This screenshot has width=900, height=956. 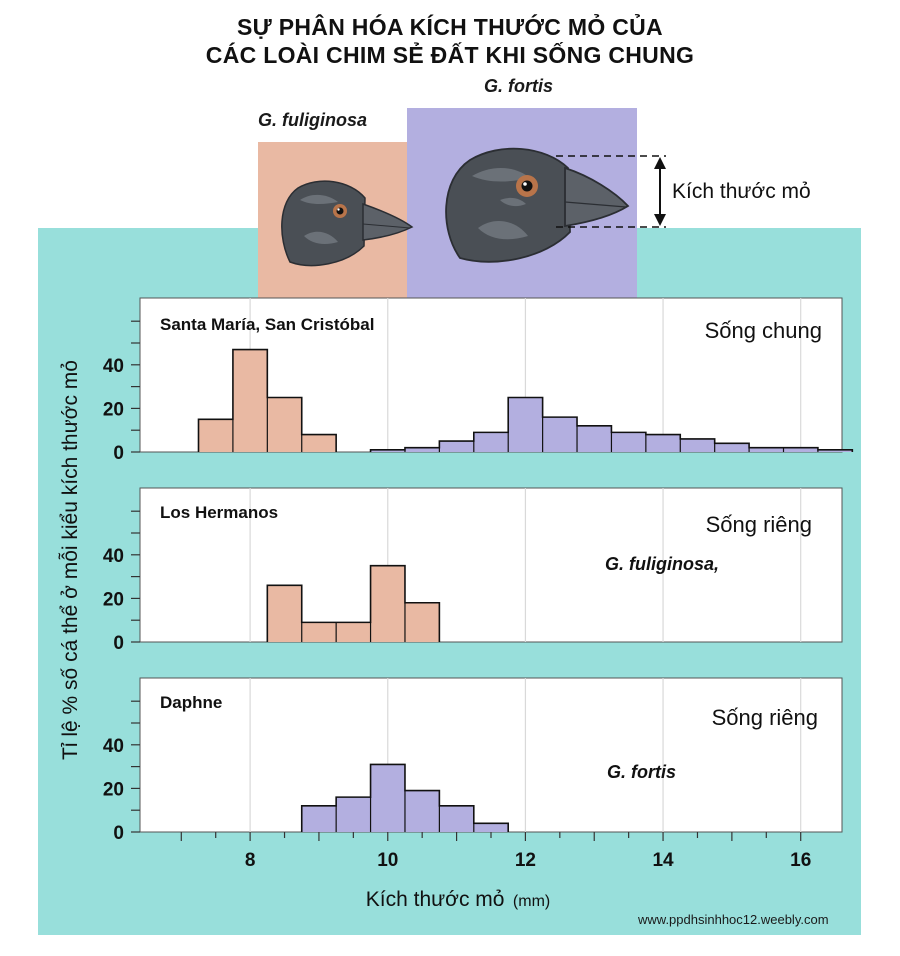 I want to click on panel-3-plot-area, so click(x=491, y=755).